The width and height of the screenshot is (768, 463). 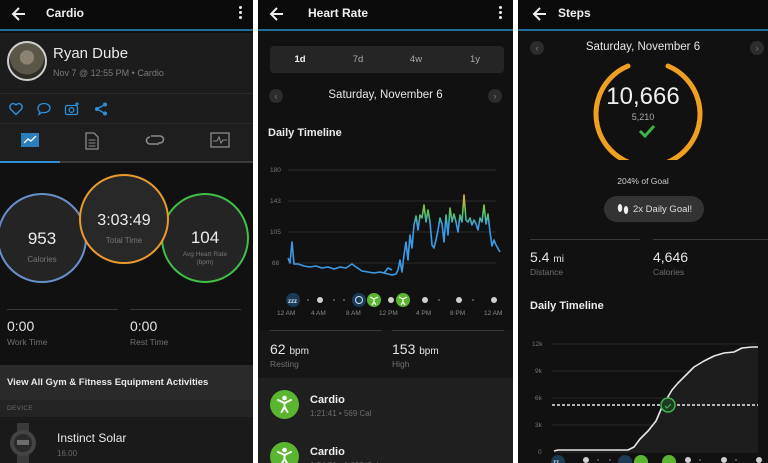 I want to click on percent-of-goal: 204% of Goal, so click(x=643, y=181).